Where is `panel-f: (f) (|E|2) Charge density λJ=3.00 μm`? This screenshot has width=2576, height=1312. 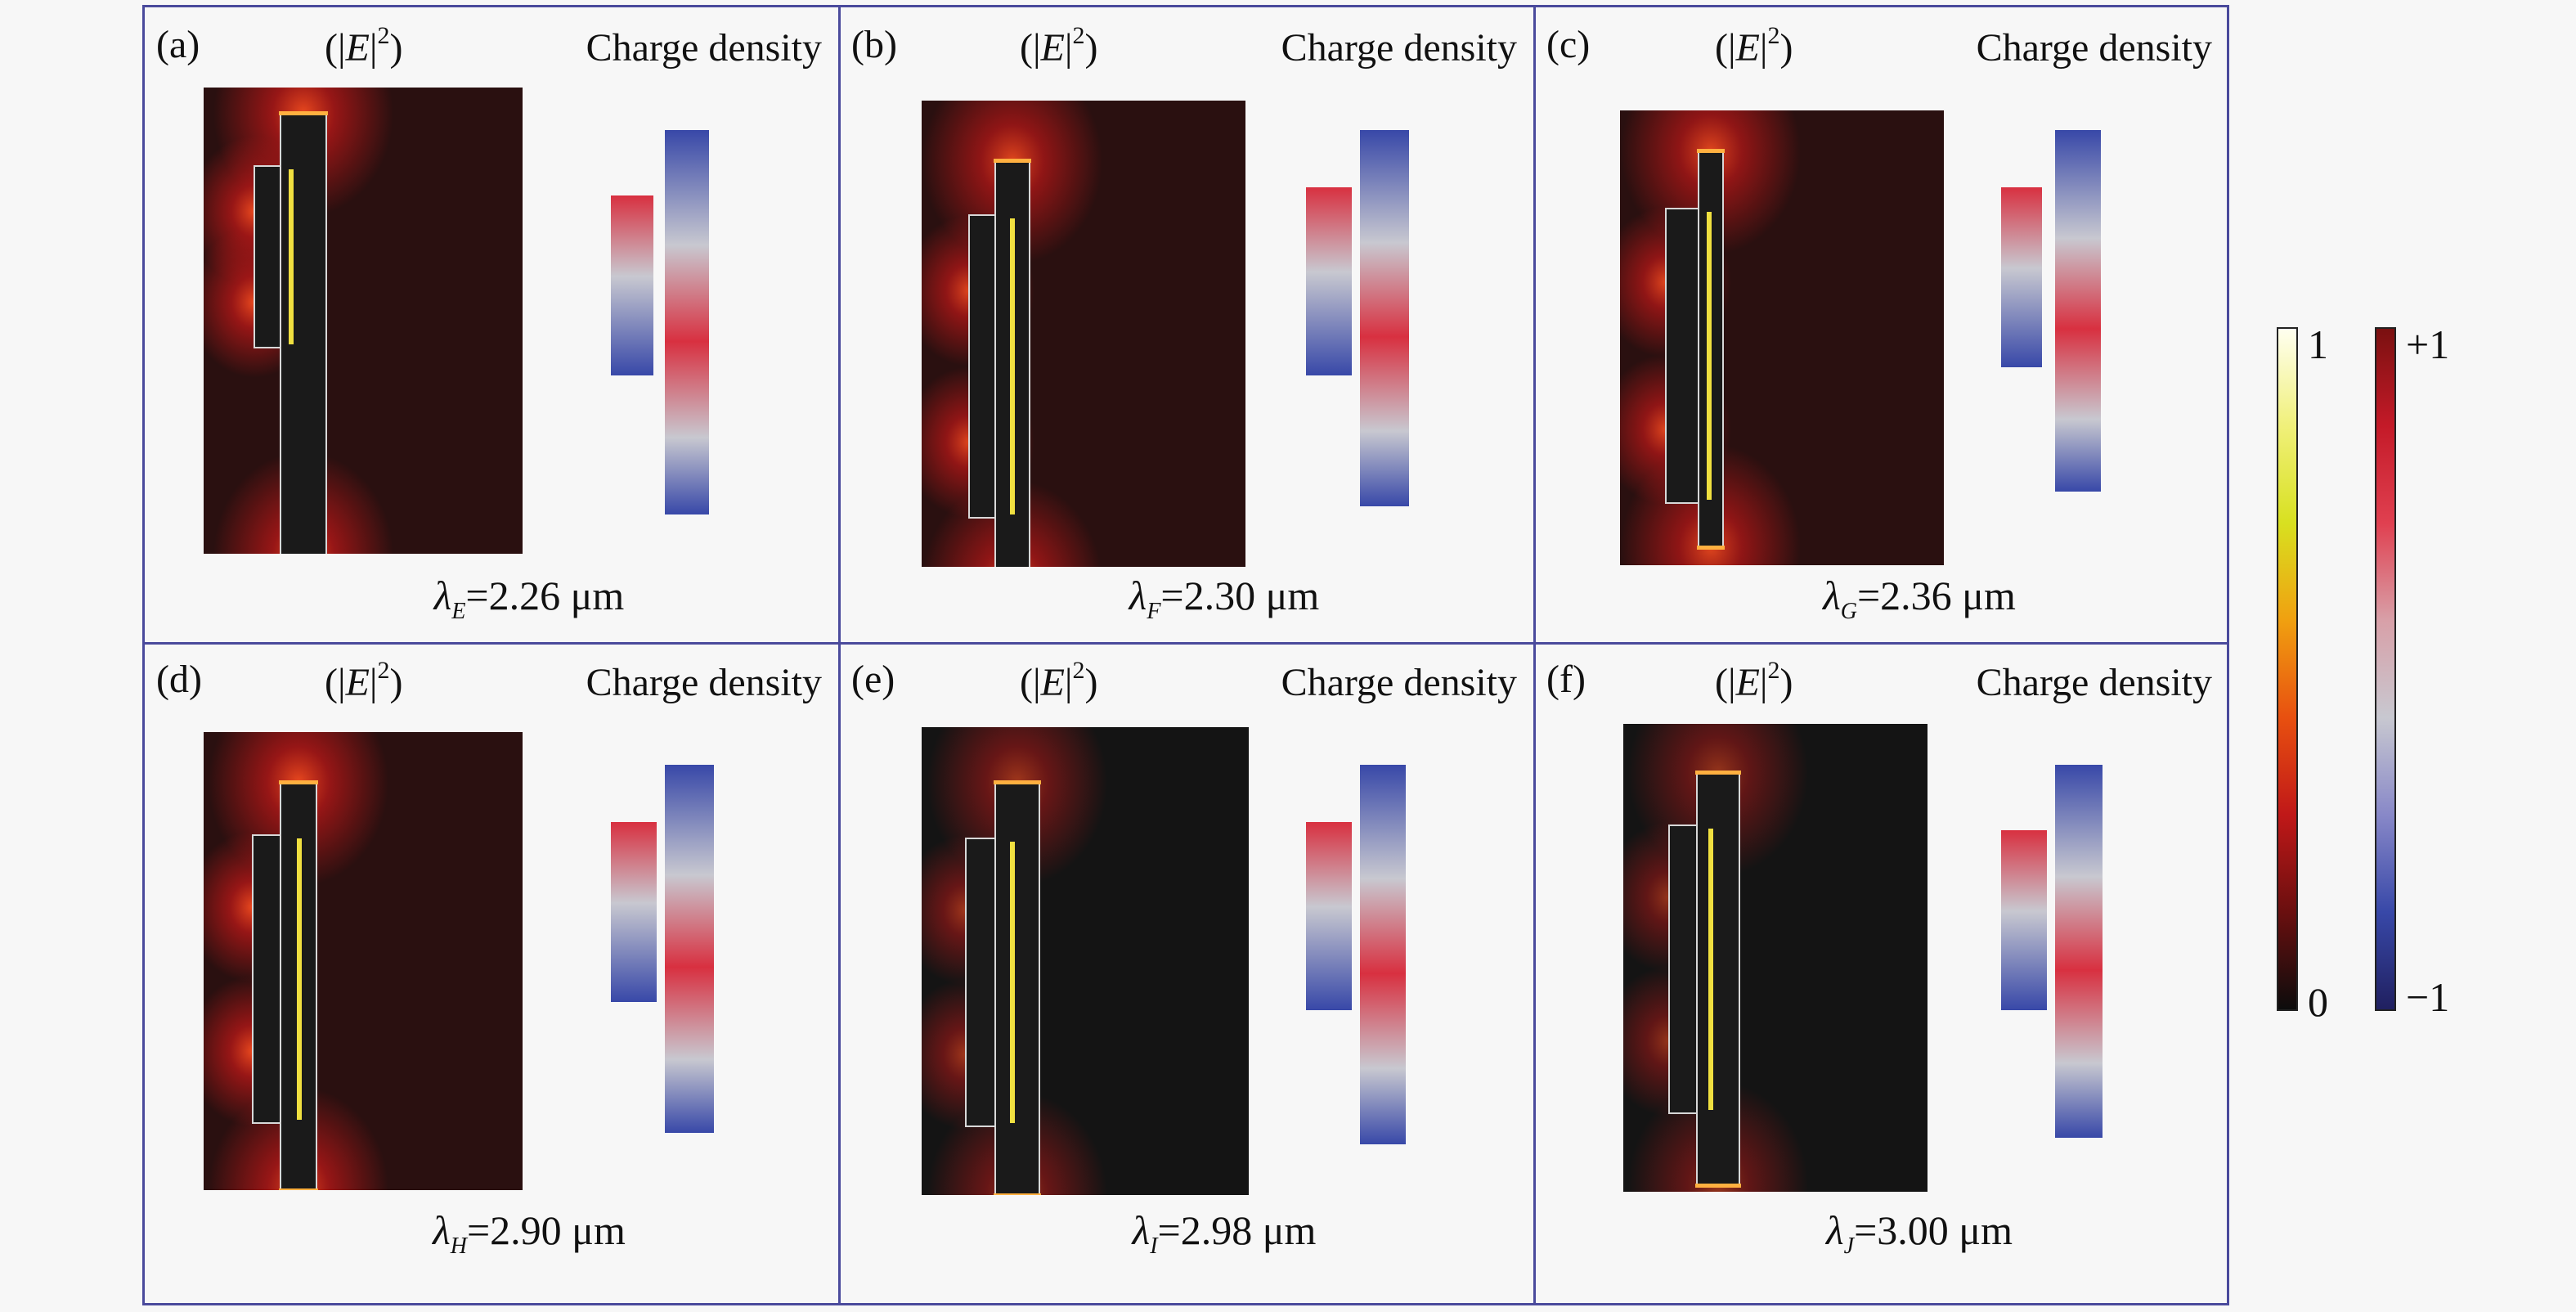 panel-f: (f) (|E|2) Charge density λJ=3.00 μm is located at coordinates (1882, 960).